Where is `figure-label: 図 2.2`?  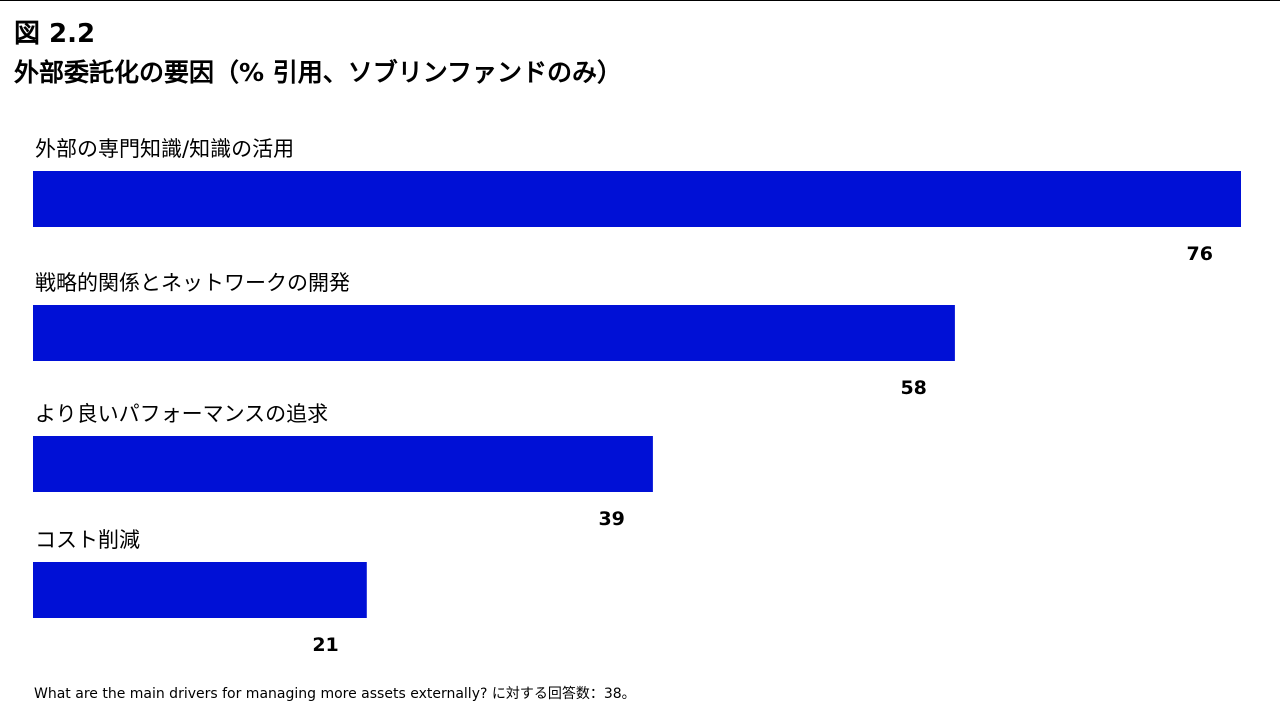 figure-label: 図 2.2 is located at coordinates (55, 34).